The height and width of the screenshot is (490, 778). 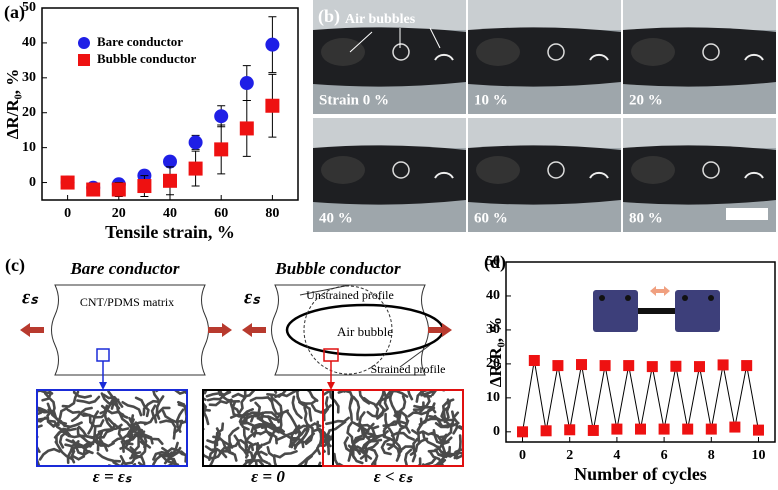 I want to click on photo-top, so click(x=544, y=133).